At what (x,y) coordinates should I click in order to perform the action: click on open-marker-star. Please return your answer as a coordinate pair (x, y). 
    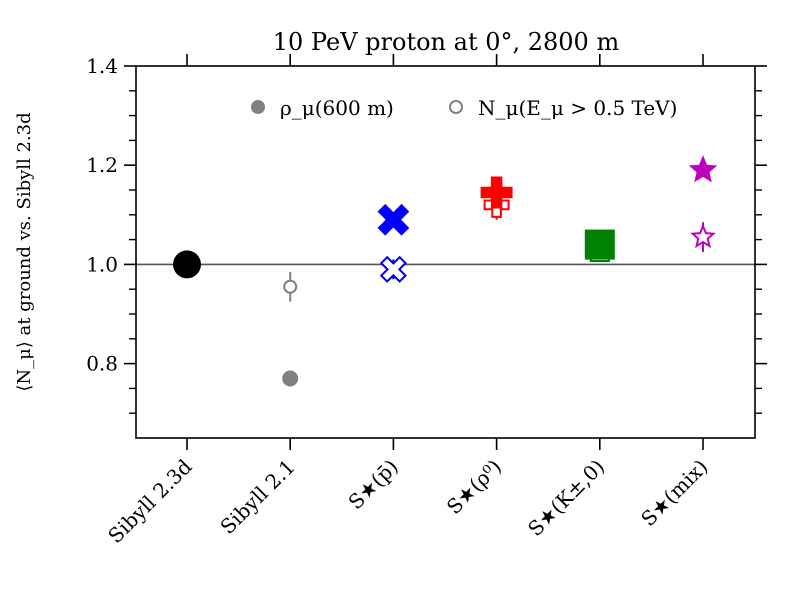
    Looking at the image, I should click on (703, 236).